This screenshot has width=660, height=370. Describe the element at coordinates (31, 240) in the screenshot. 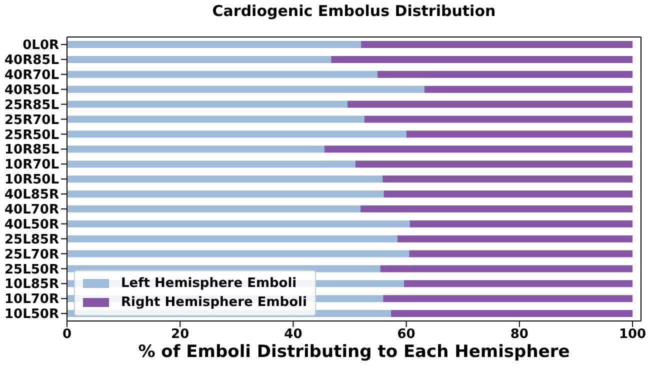

I see `y-tick-label: 25L85R` at that location.